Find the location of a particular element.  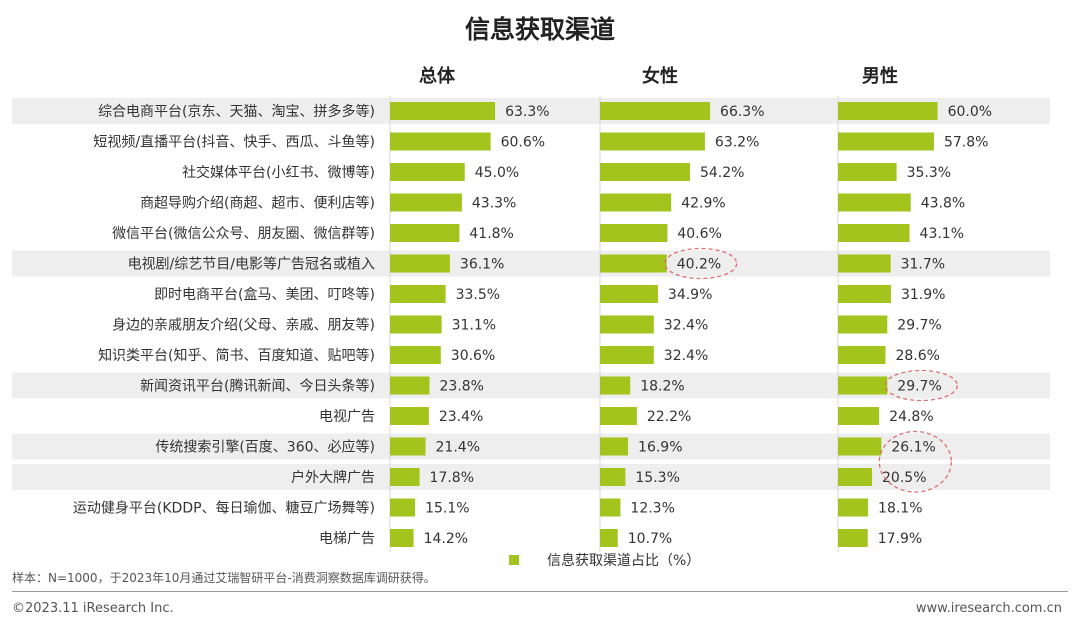

bar-value-label: 26.1% is located at coordinates (913, 448).